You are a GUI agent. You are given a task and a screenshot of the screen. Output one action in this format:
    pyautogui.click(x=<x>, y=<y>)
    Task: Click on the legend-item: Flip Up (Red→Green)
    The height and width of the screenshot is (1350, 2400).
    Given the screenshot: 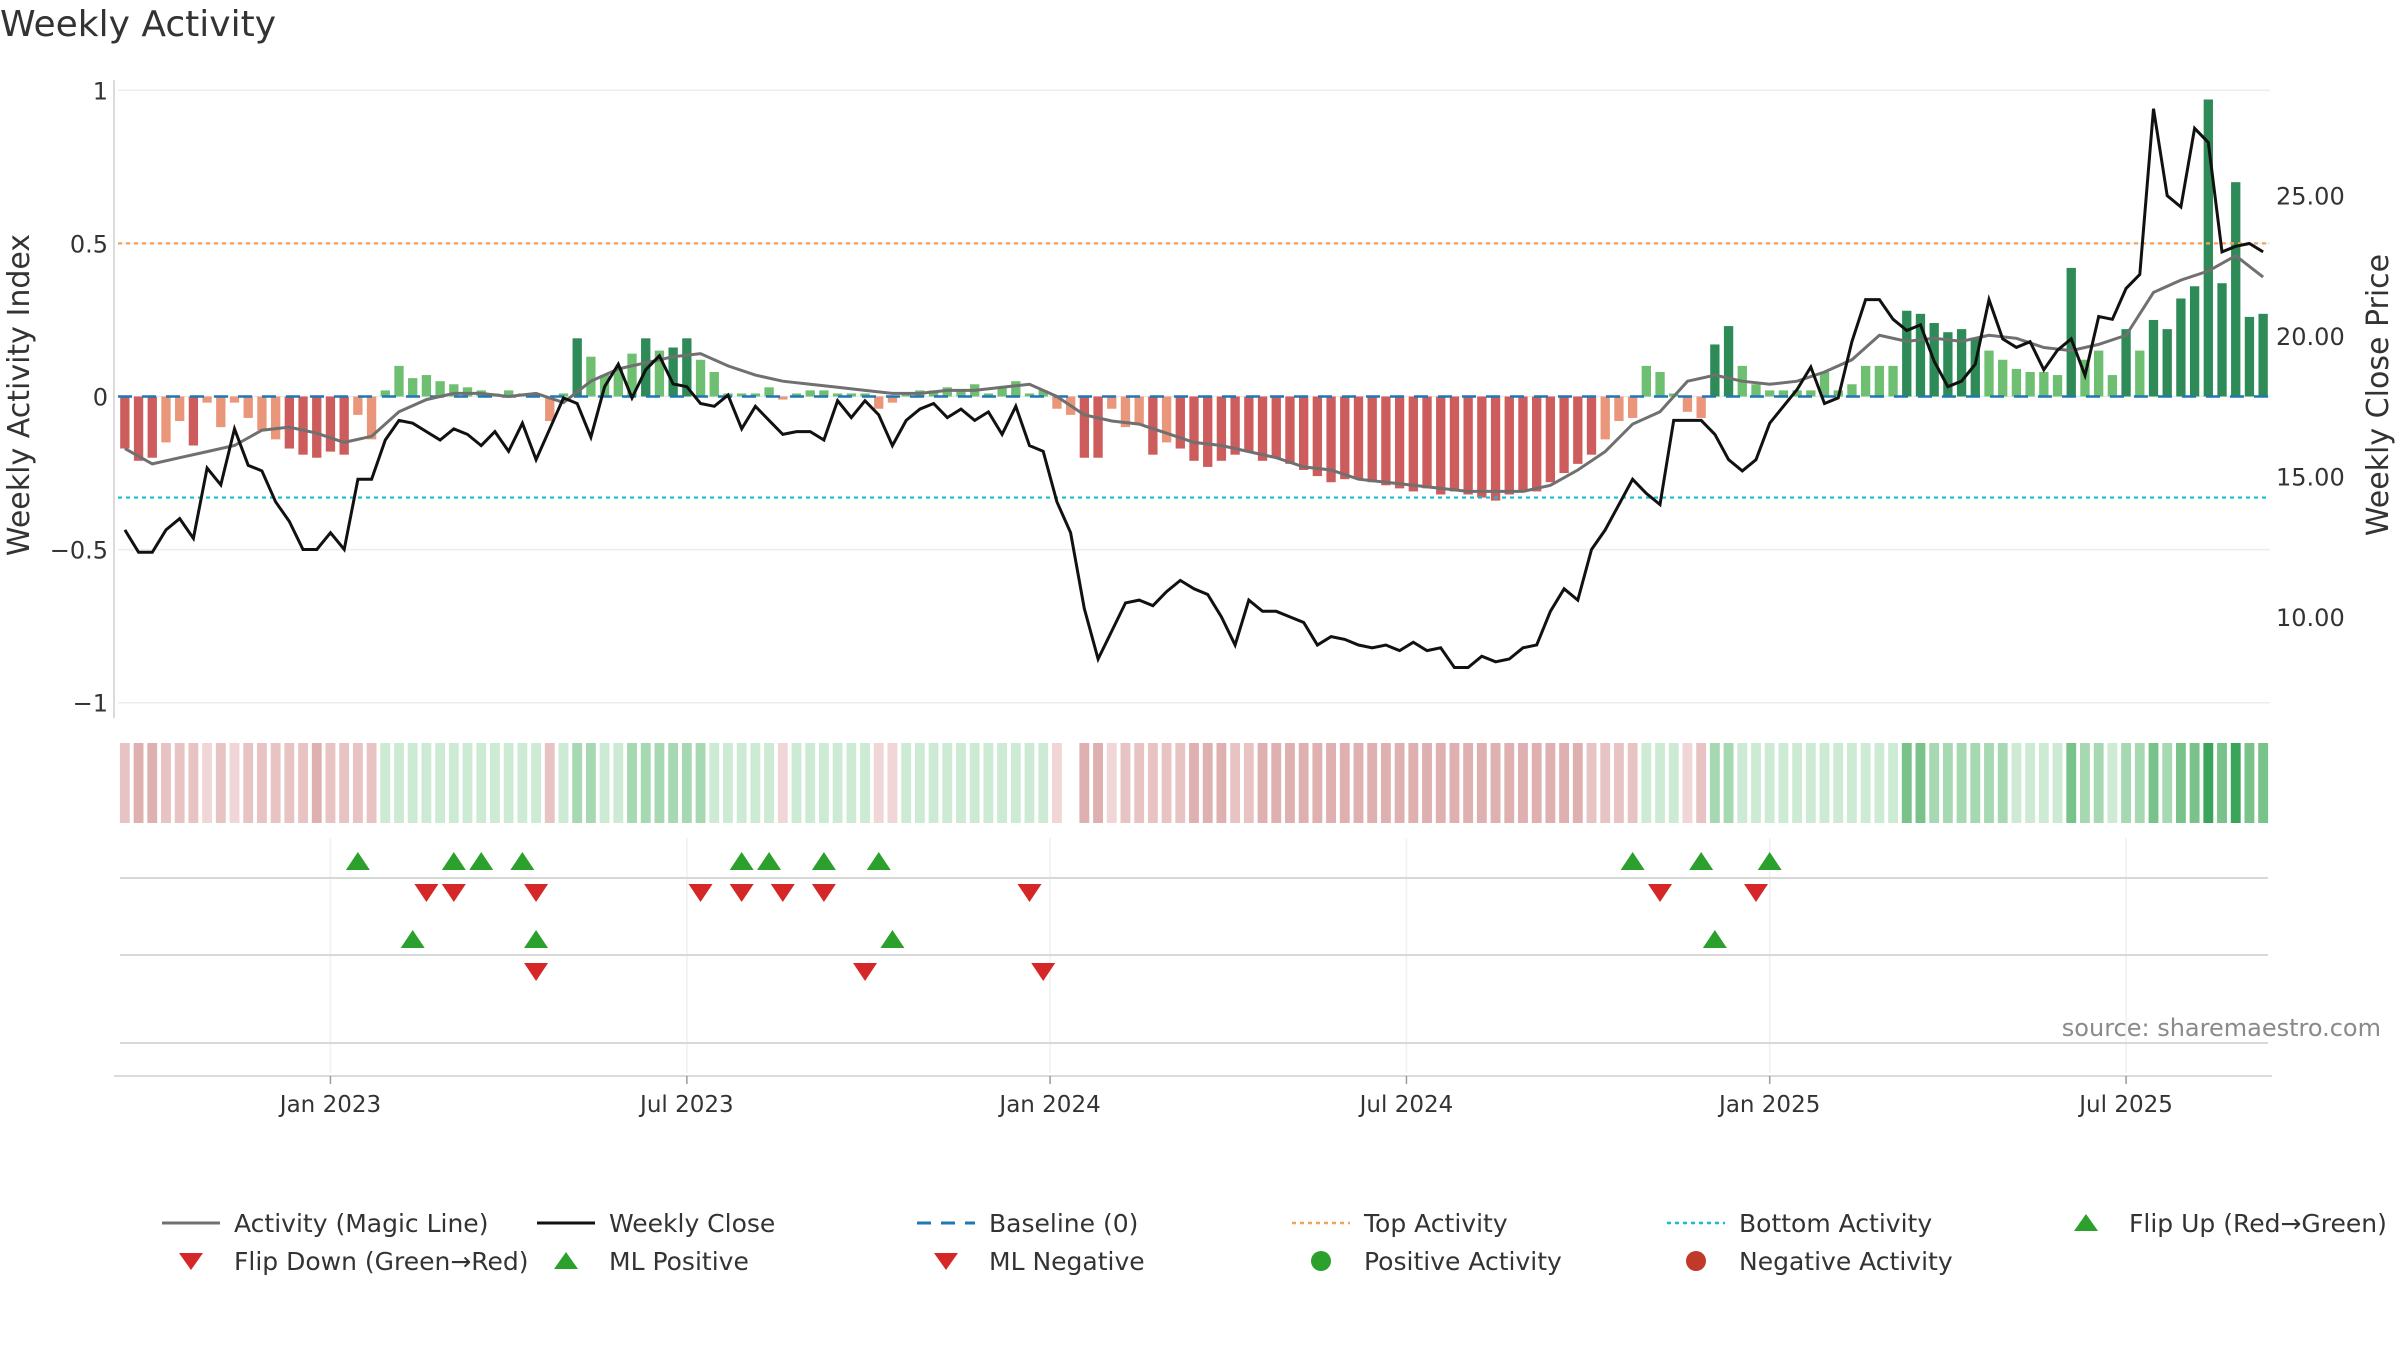 What is the action you would take?
    pyautogui.click(x=2221, y=1223)
    